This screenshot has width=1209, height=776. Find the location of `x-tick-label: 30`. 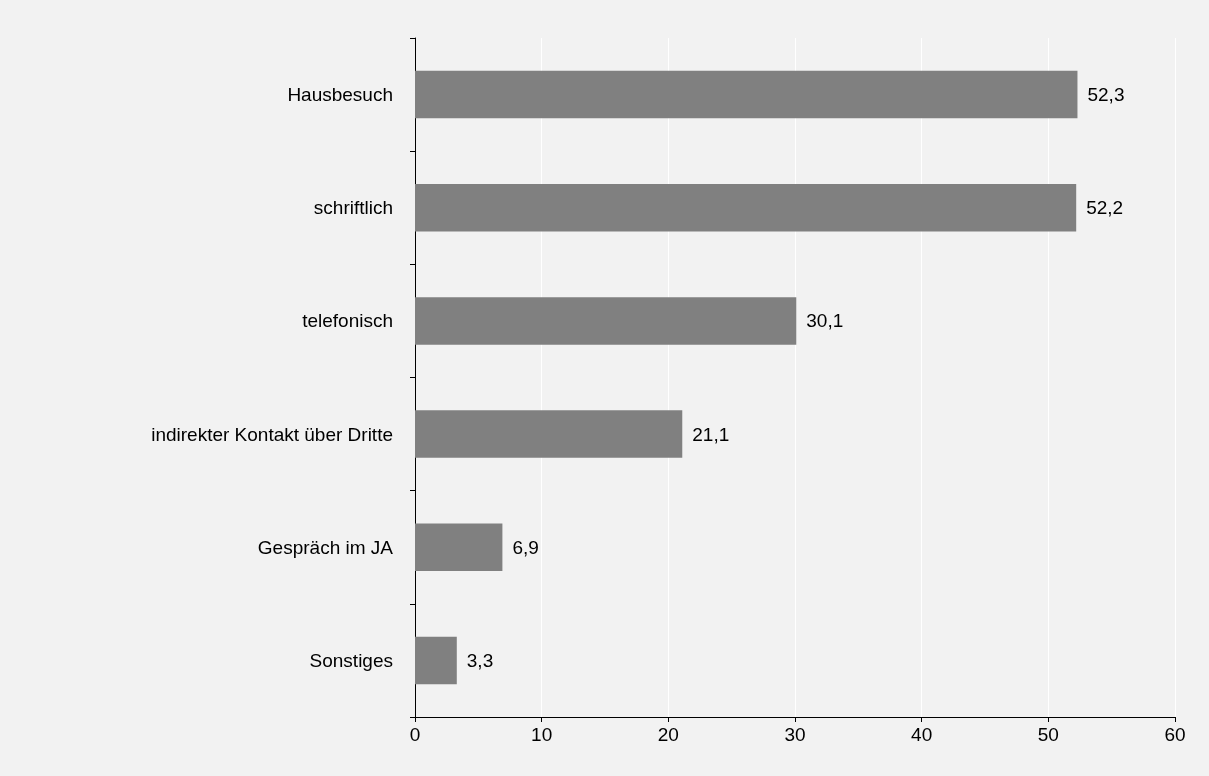

x-tick-label: 30 is located at coordinates (795, 734).